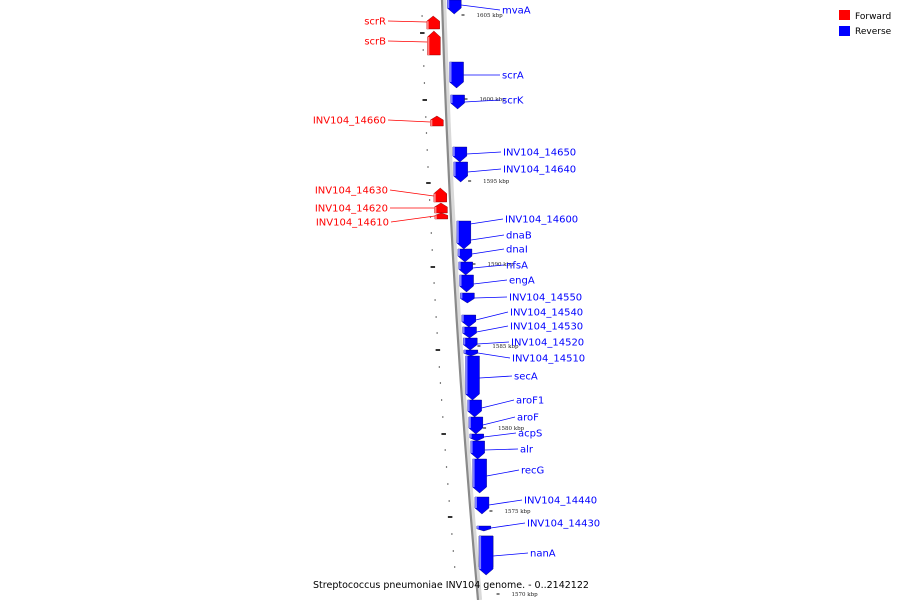 This screenshot has width=900, height=600. Describe the element at coordinates (474, 408) in the screenshot. I see `reverse-gene-seca` at that location.